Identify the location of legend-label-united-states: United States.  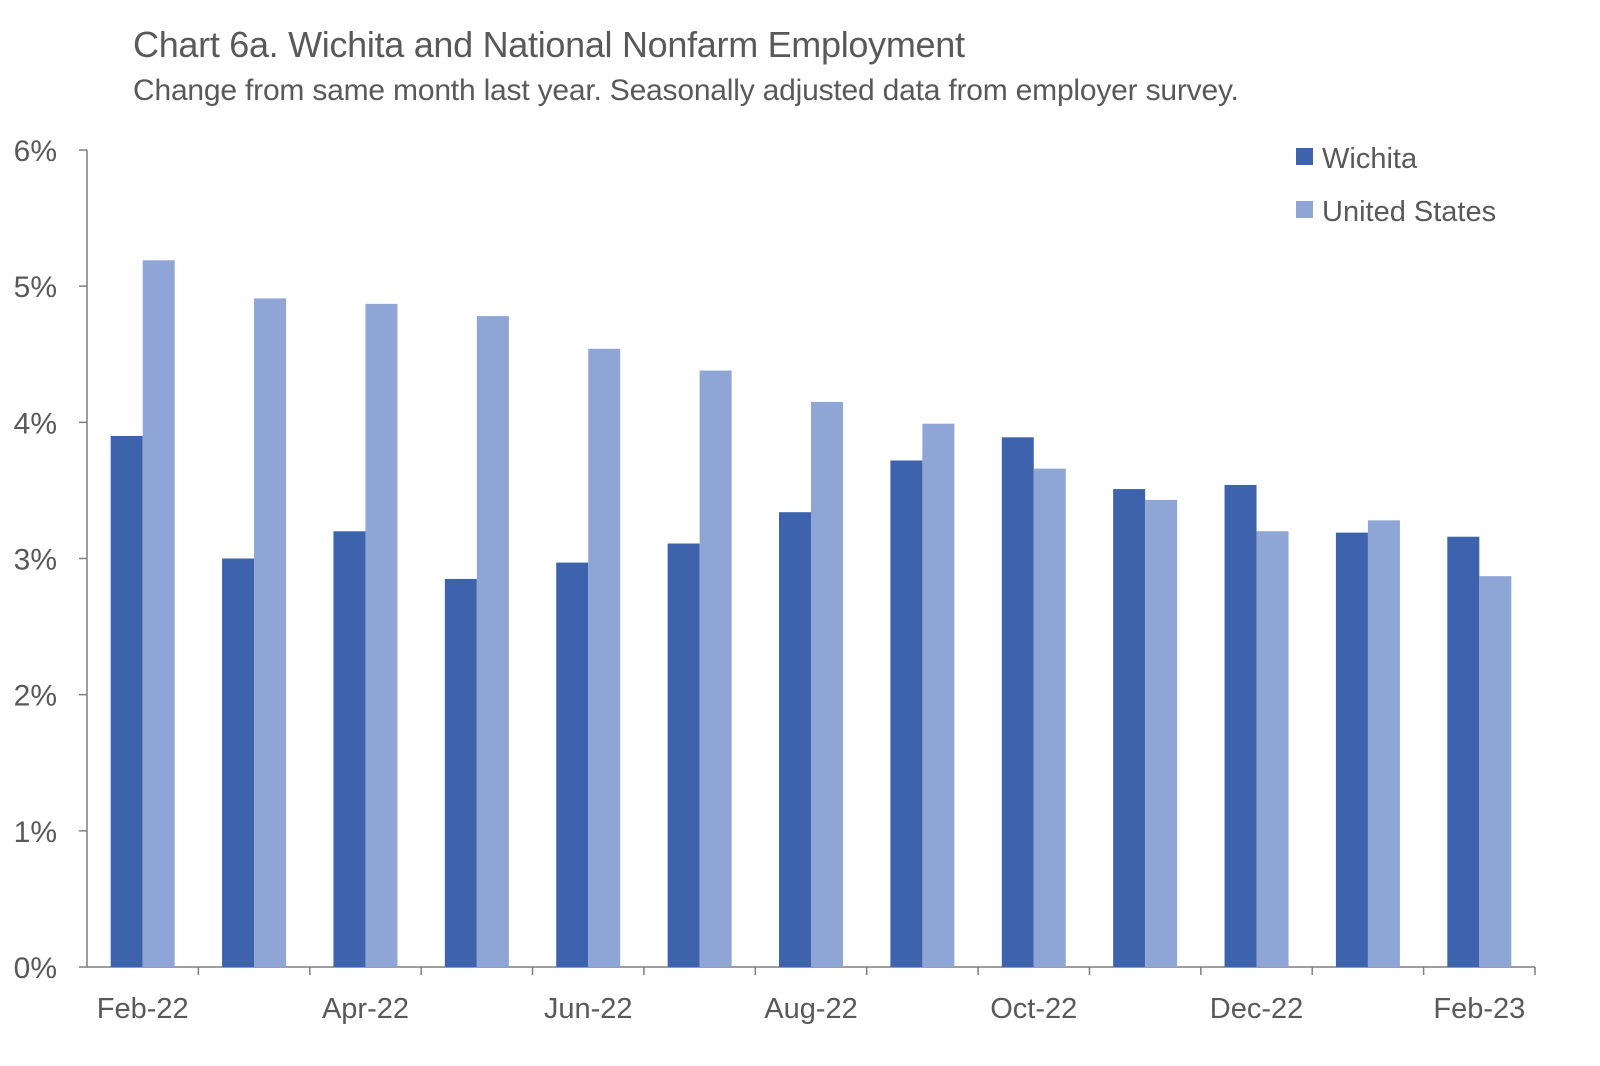
(1409, 212).